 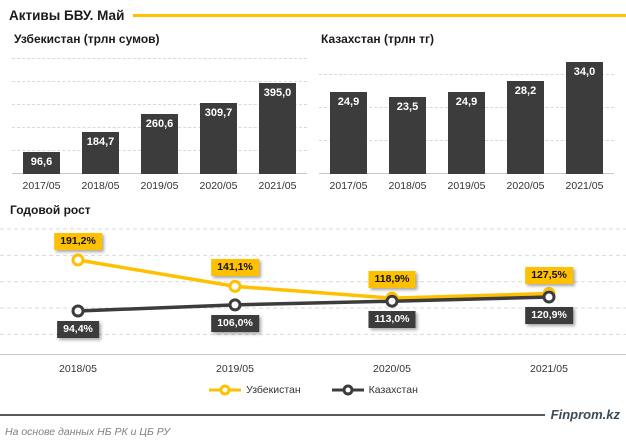 I want to click on title-accent-rule, so click(x=379, y=15).